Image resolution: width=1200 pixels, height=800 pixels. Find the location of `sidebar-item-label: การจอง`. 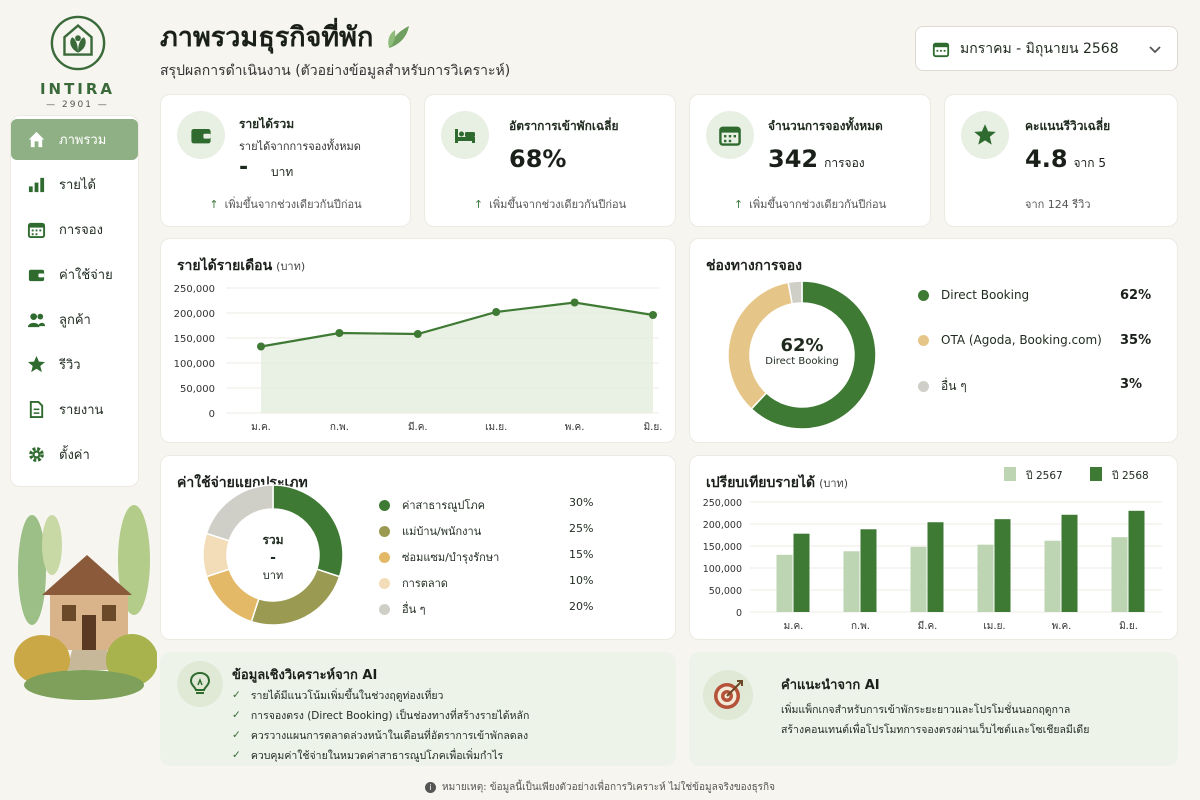

sidebar-item-label: การจอง is located at coordinates (81, 230).